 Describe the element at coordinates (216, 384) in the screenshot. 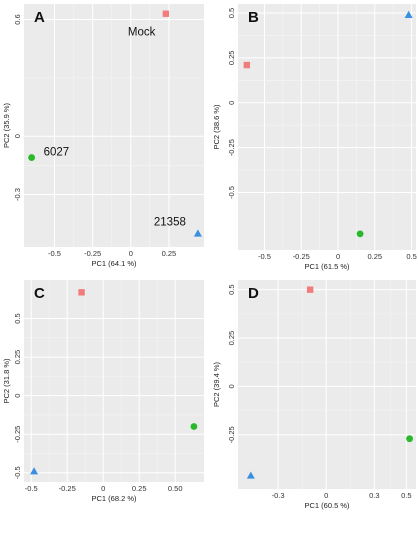

I see `y-axis-label: PC2 (39.4 %)` at that location.